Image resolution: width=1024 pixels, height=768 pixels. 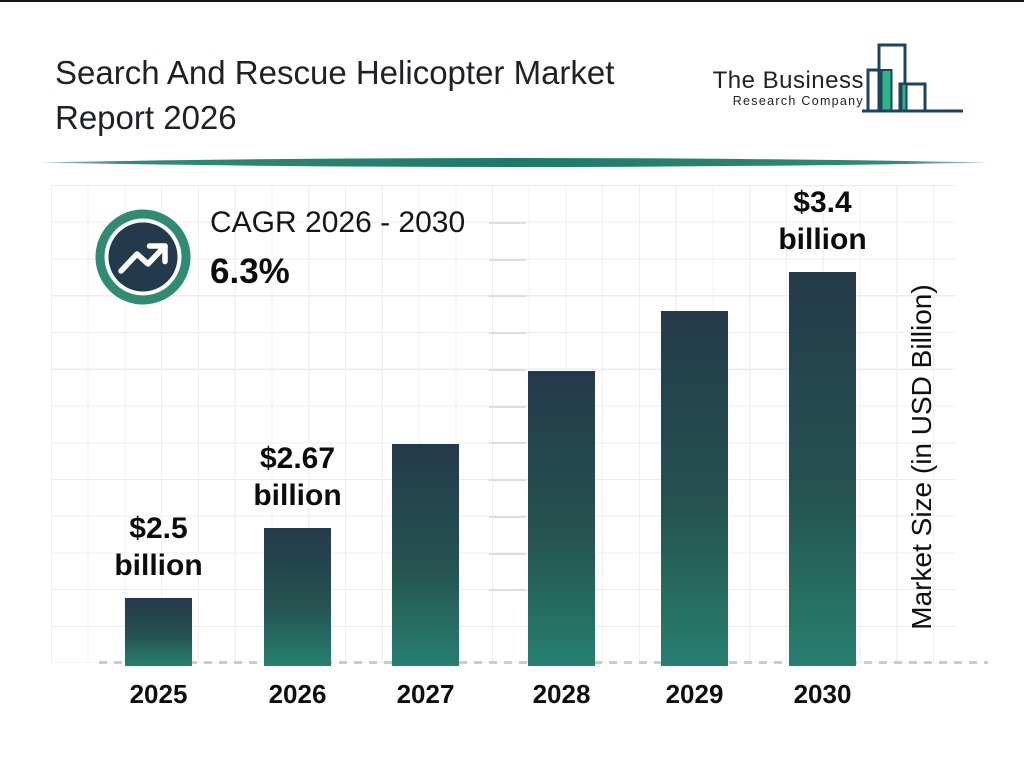 What do you see at coordinates (425, 555) in the screenshot?
I see `bar-2027` at bounding box center [425, 555].